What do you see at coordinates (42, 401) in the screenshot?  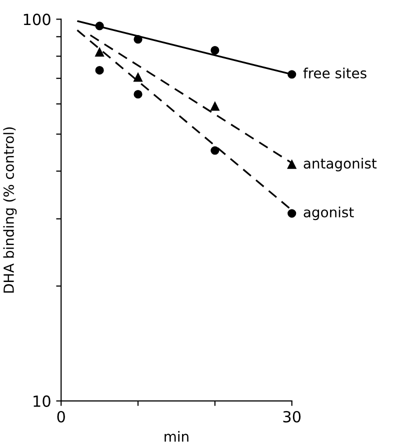 I see `y-tick-label: 10` at bounding box center [42, 401].